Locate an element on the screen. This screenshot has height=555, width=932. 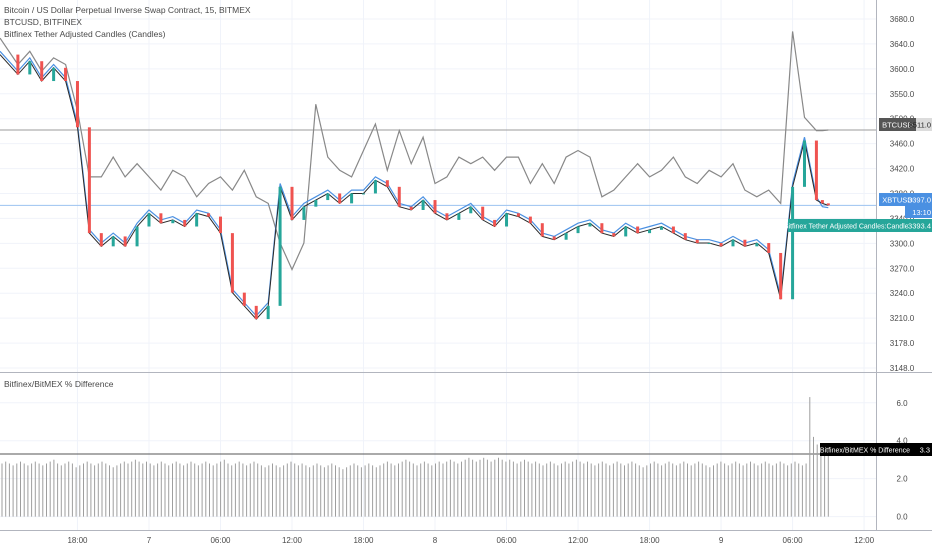
difference-tag-label-box is located at coordinates (865, 449).